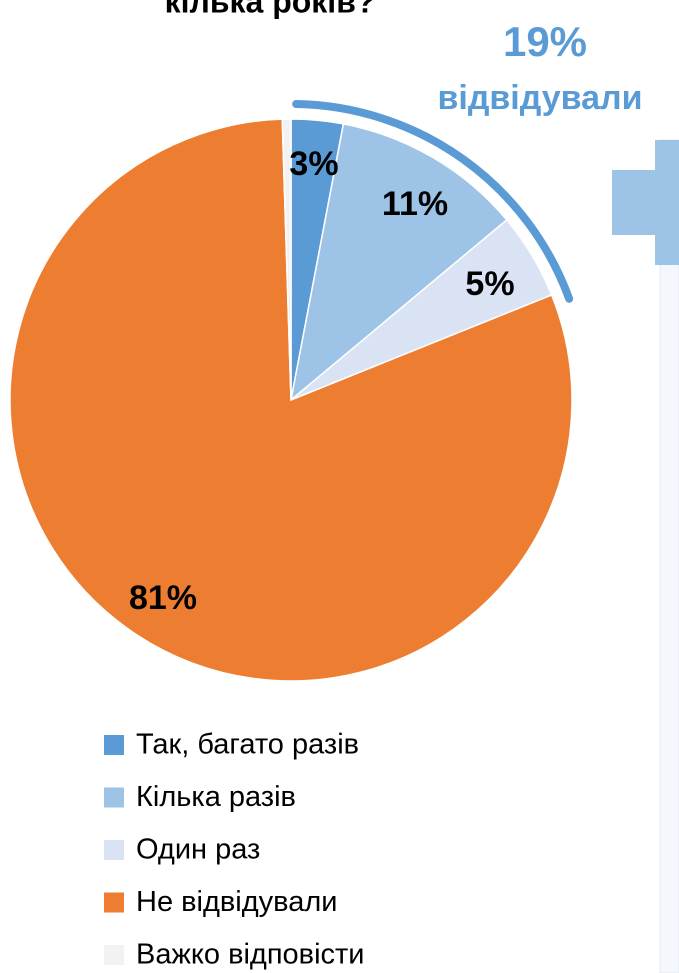 The image size is (679, 973). I want to click on legend-label: Не відвідували, so click(237, 902).